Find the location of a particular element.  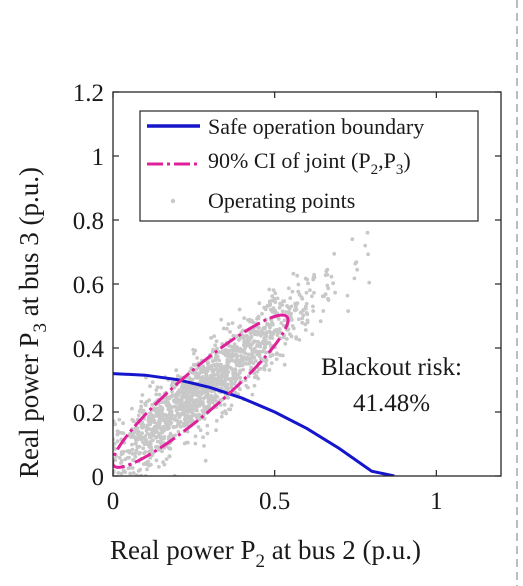

safe-boundary-line is located at coordinates (254, 424).